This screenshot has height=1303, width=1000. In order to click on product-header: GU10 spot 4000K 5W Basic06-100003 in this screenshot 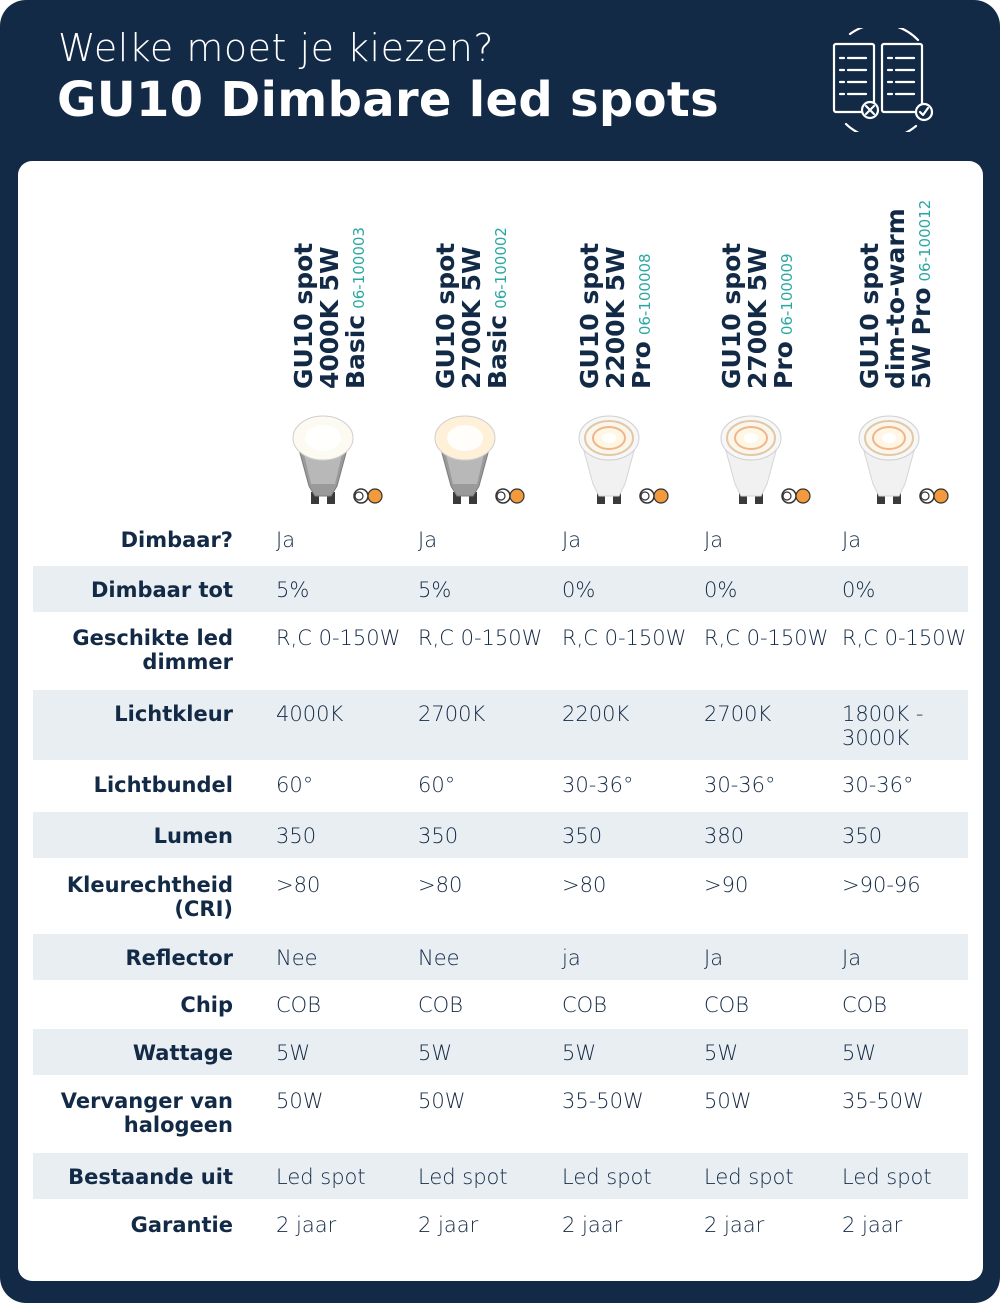, I will do `click(333, 341)`.